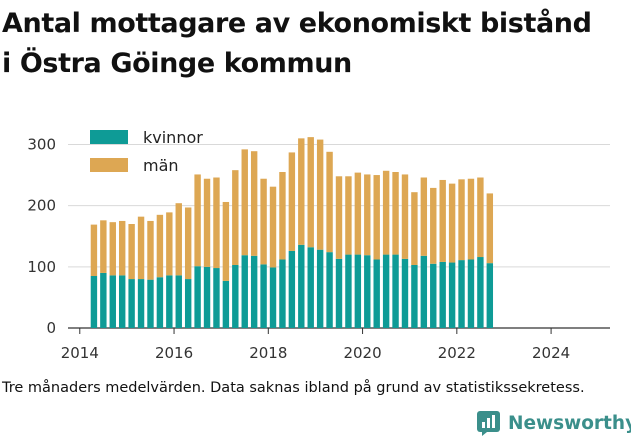 This screenshot has height=439, width=631. I want to click on x-tick-label: 2014, so click(80, 353).